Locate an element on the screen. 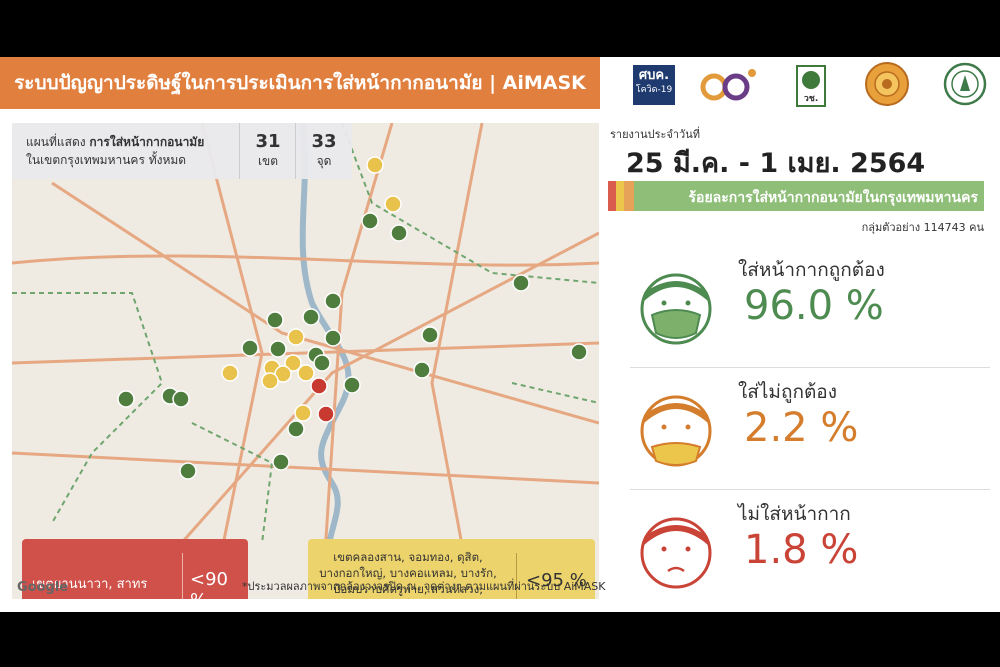  report-date: 25 มี.ค. - 1 เมย. 2564 is located at coordinates (776, 163).